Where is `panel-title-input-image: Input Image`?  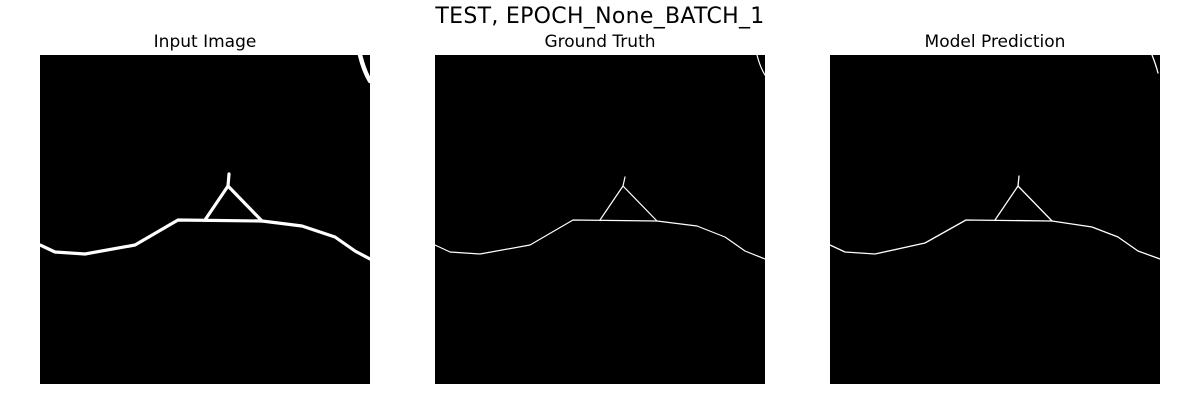
panel-title-input-image: Input Image is located at coordinates (205, 42).